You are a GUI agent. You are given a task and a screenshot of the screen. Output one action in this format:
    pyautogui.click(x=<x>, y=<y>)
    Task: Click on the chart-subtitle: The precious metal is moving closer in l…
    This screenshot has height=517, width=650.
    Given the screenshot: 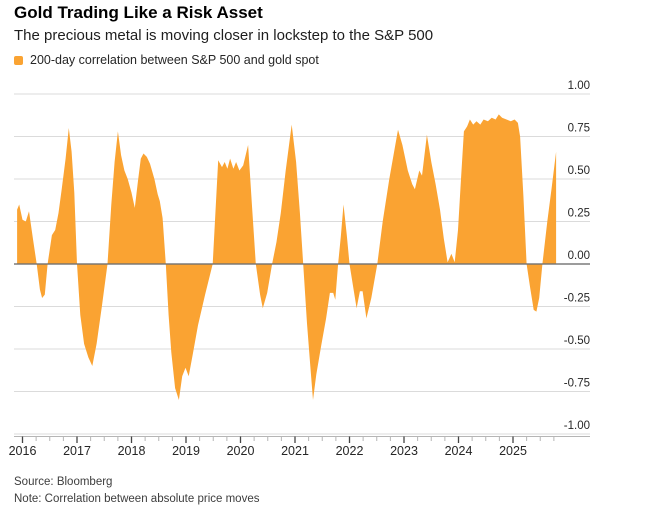 What is the action you would take?
    pyautogui.click(x=224, y=35)
    